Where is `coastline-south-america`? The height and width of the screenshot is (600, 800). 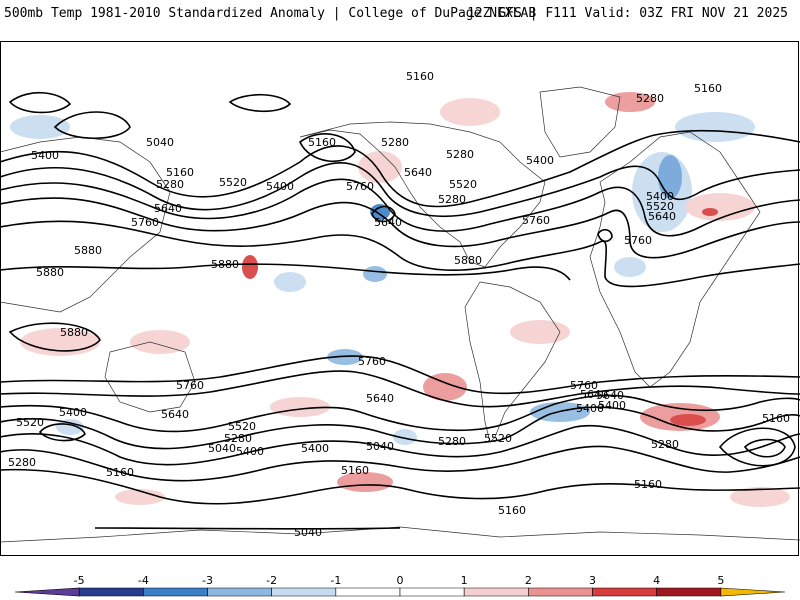
coastline-south-america is located at coordinates (512, 362).